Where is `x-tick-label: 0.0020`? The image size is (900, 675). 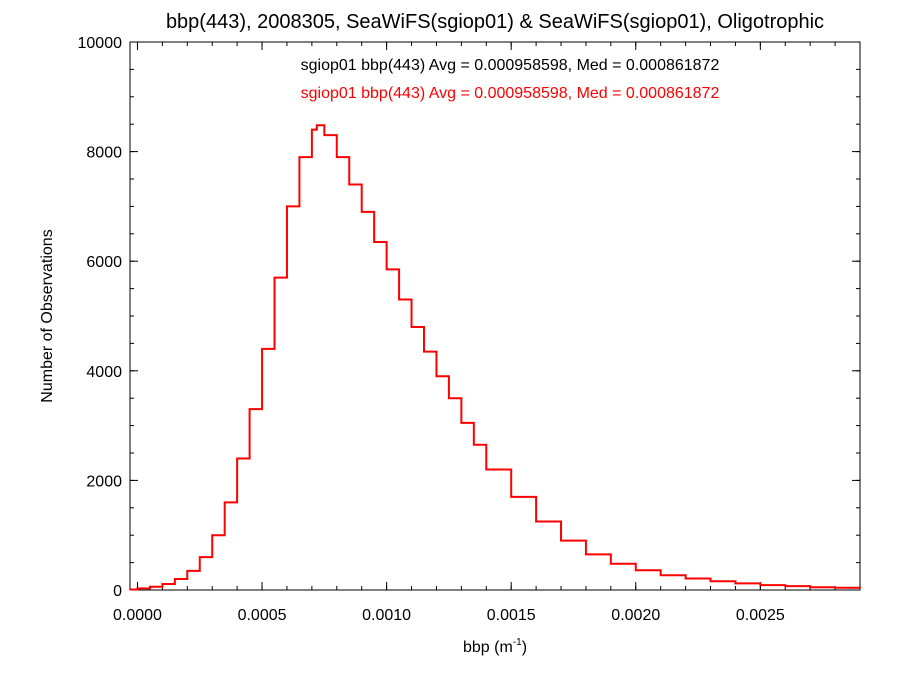
x-tick-label: 0.0020 is located at coordinates (635, 615).